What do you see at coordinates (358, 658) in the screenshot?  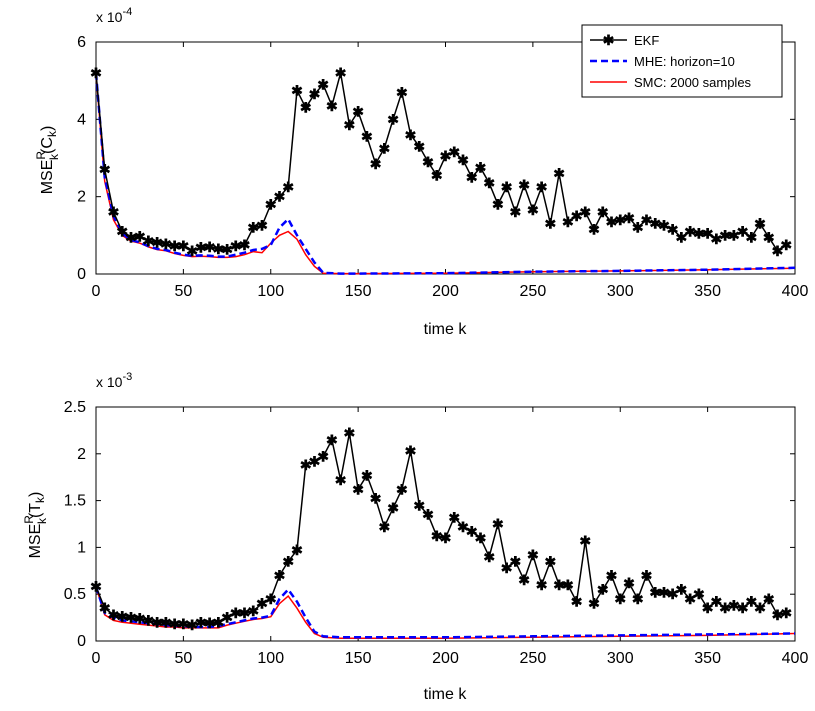 I see `x-tick-label: 150` at bounding box center [358, 658].